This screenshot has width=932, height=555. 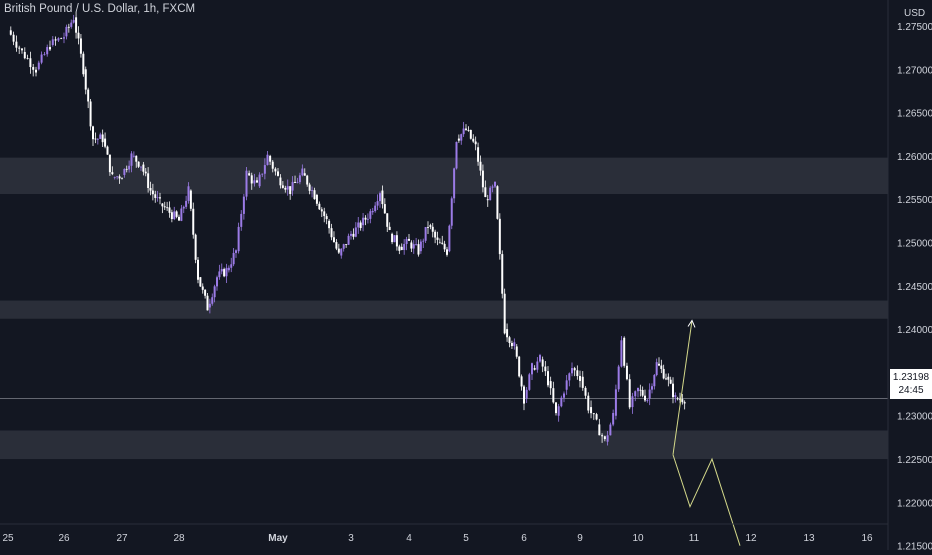 What do you see at coordinates (122, 538) in the screenshot?
I see `time-tick-label: 27` at bounding box center [122, 538].